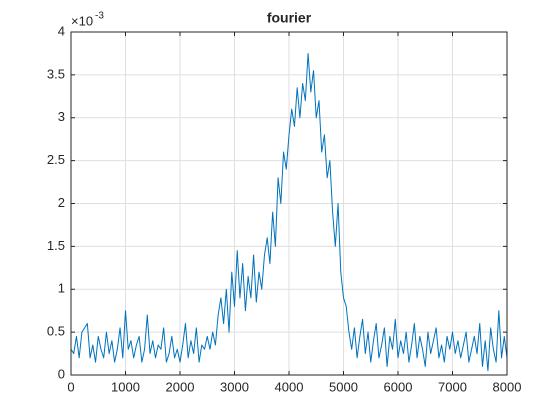 The height and width of the screenshot is (420, 560). I want to click on y-tick-label: 2, so click(61, 202).